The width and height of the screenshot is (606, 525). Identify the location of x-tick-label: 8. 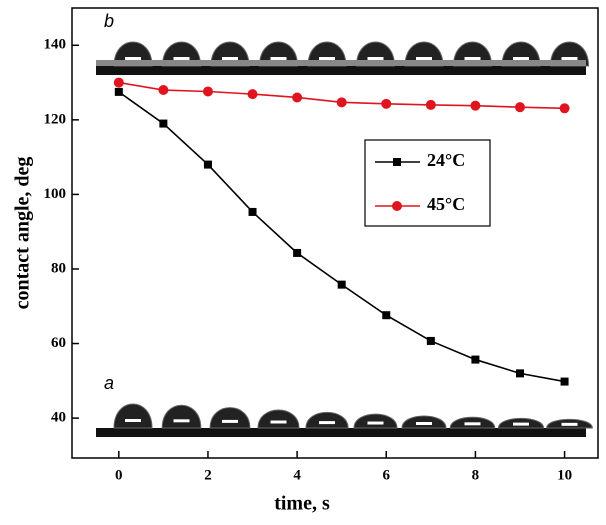
(476, 475).